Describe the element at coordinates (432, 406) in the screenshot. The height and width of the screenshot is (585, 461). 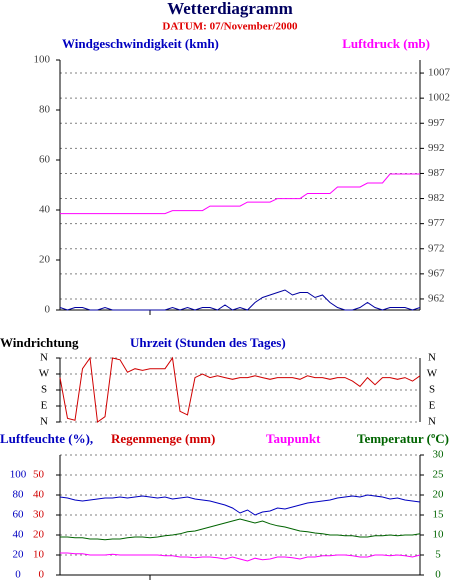
I see `y2-tick-label: E` at that location.